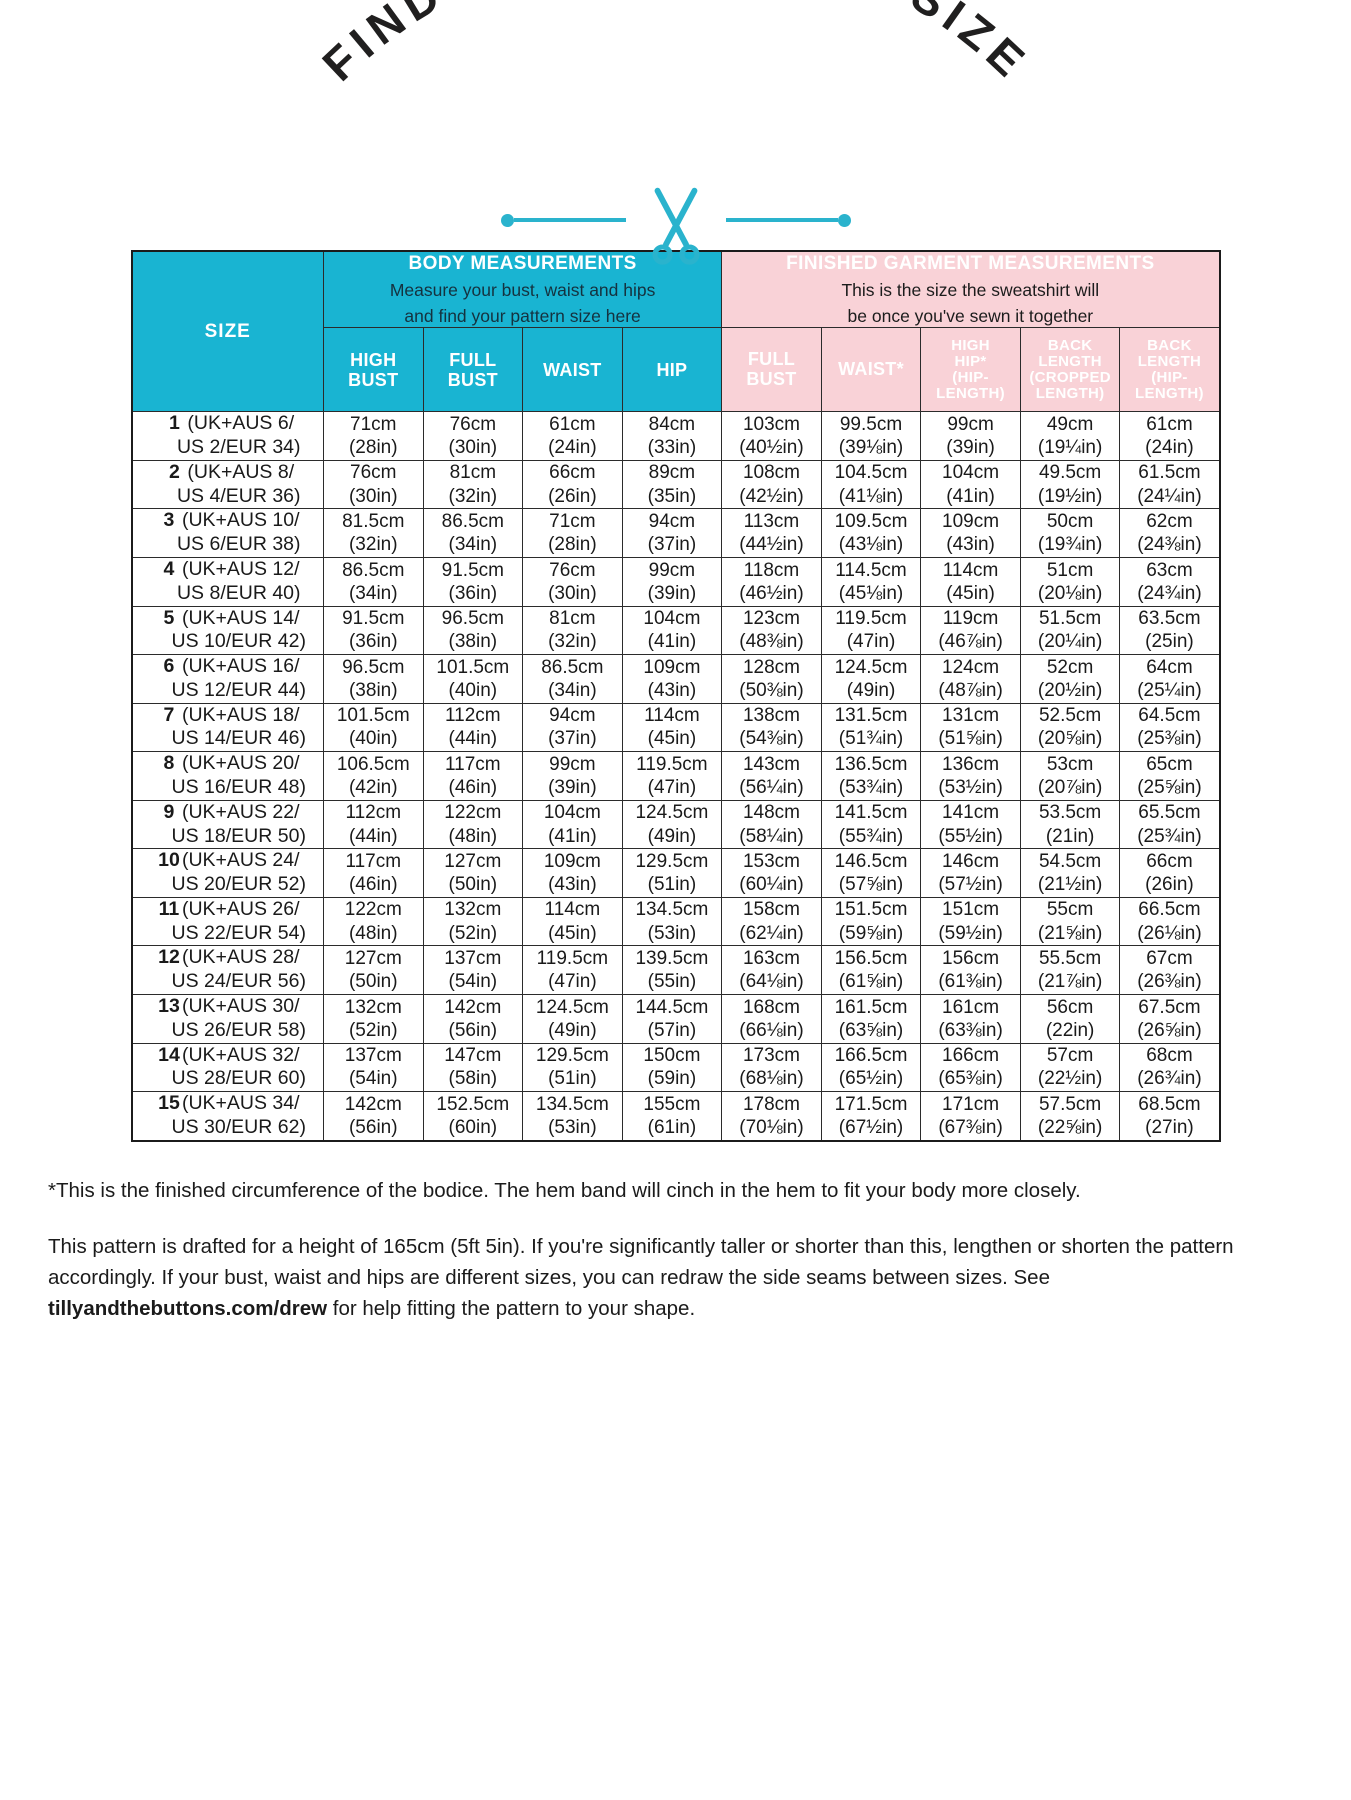 Image resolution: width=1351 pixels, height=1800 pixels. What do you see at coordinates (473, 813) in the screenshot?
I see `measurement-cm: 122cm` at bounding box center [473, 813].